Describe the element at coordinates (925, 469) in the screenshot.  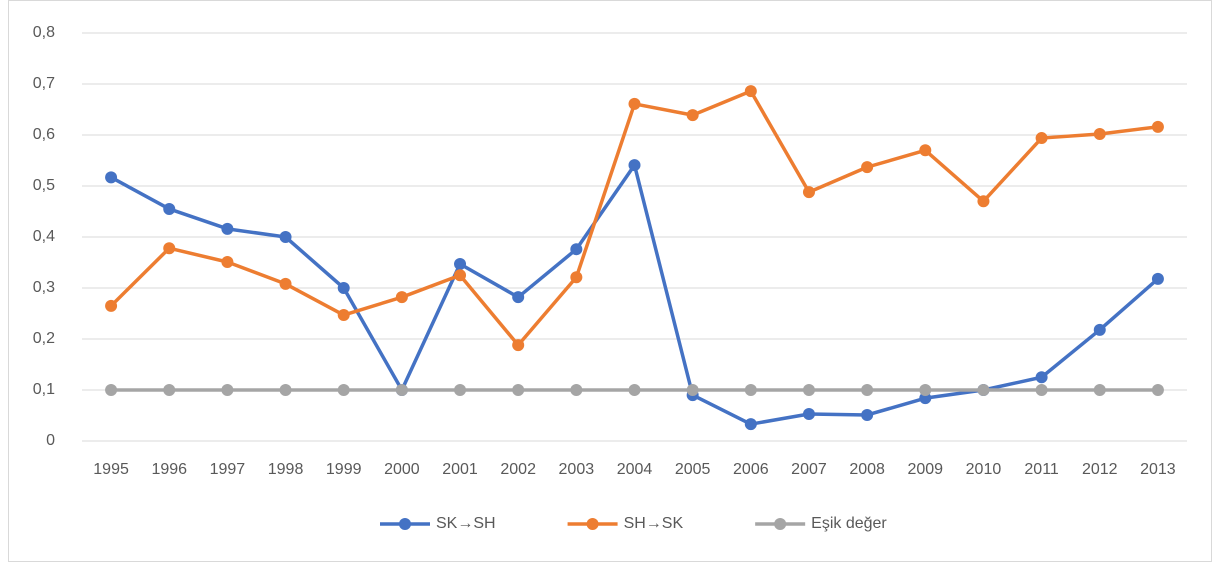
I see `x-tick-label: 2009` at that location.